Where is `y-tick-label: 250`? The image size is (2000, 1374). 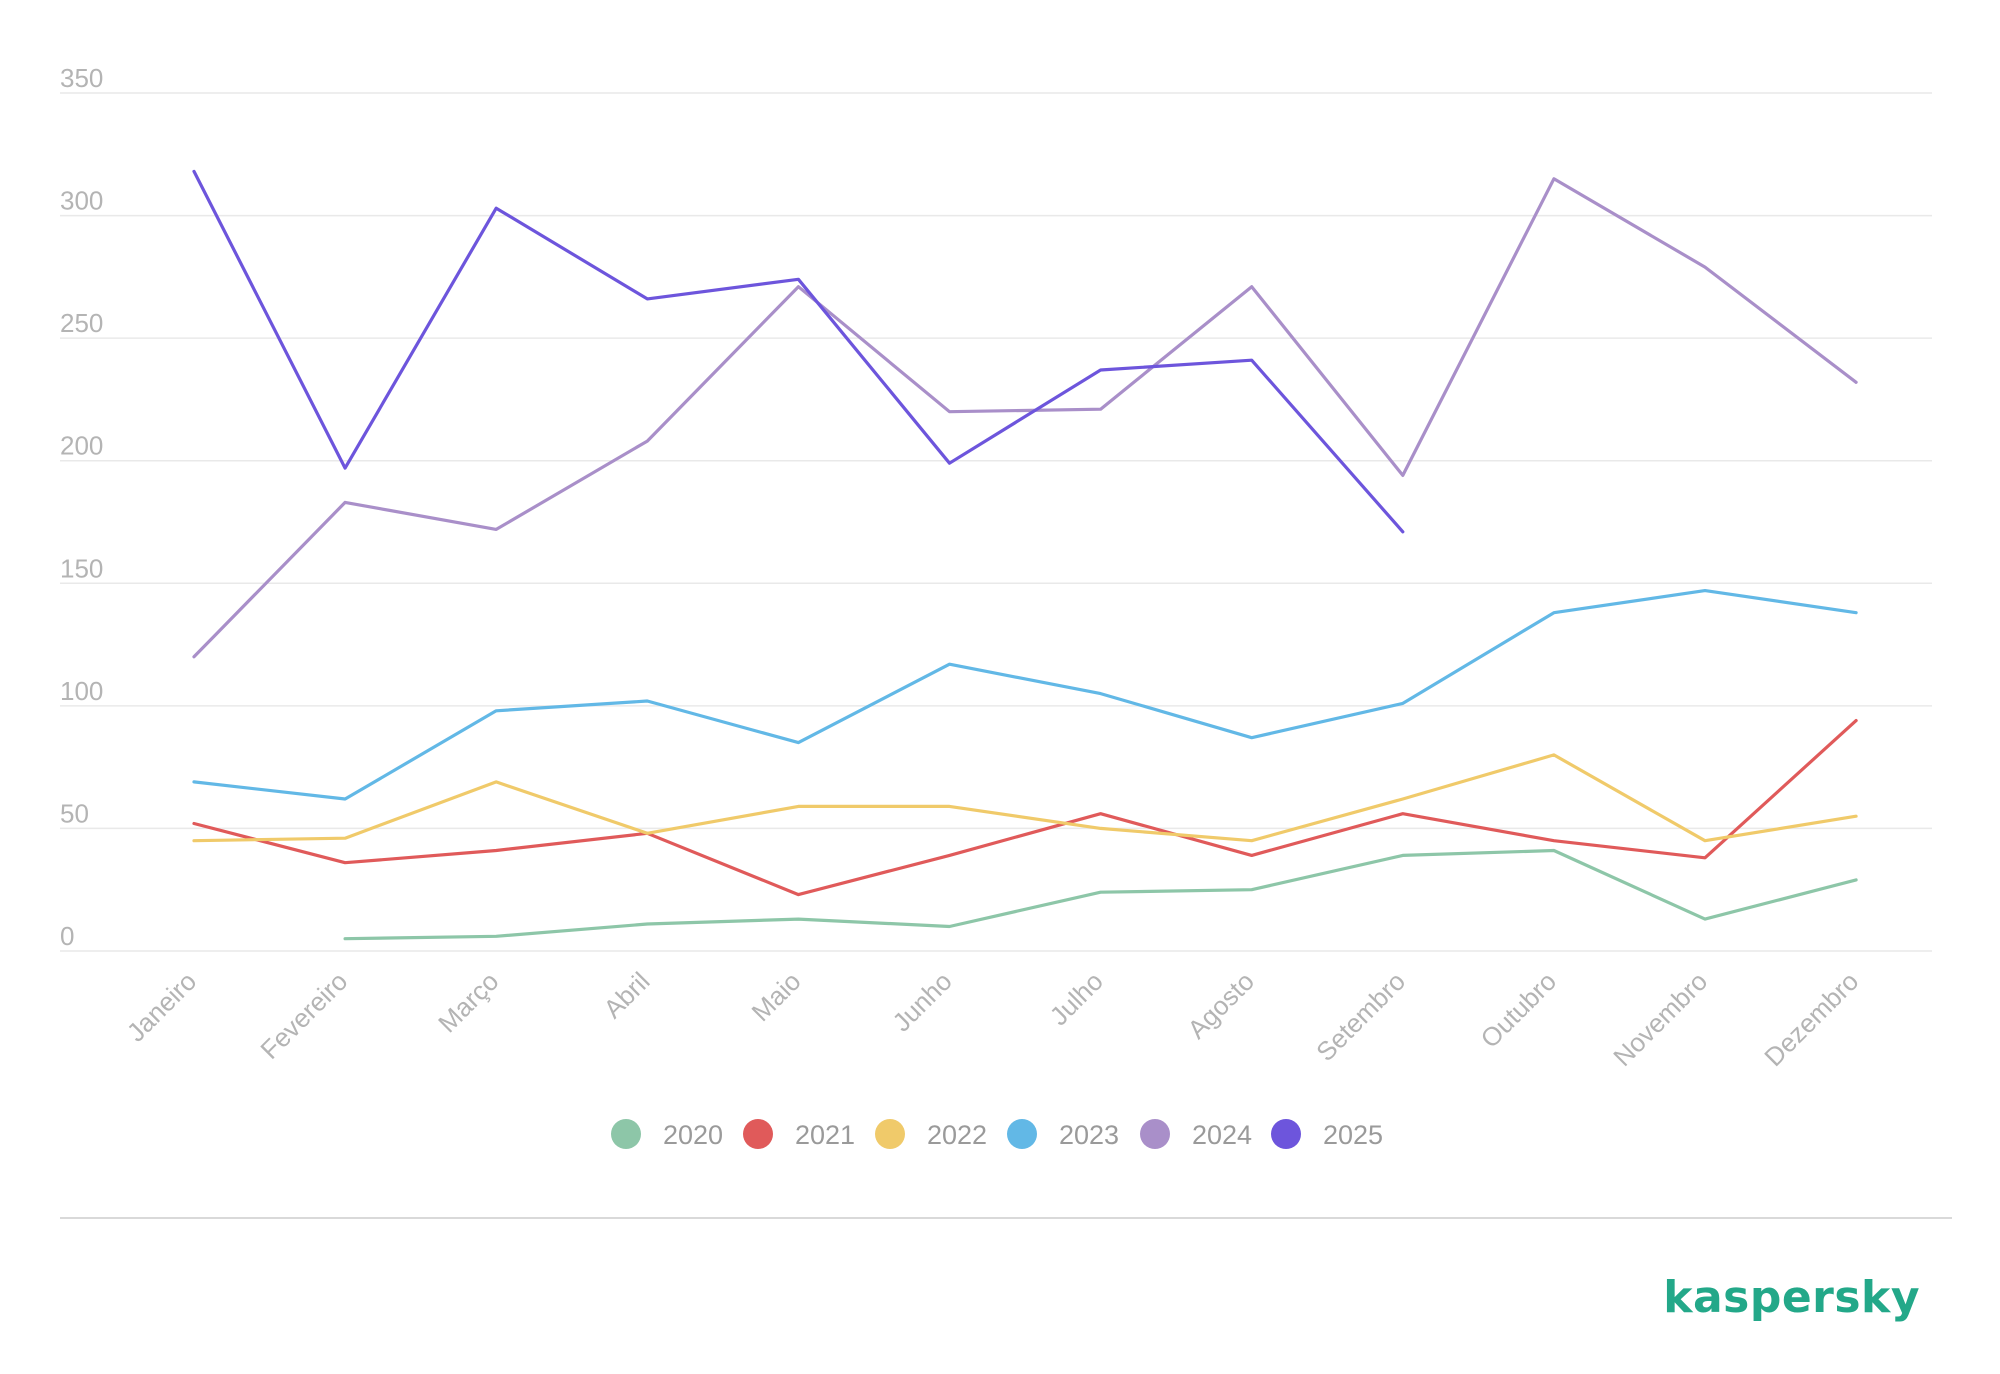 y-tick-label: 250 is located at coordinates (81, 323).